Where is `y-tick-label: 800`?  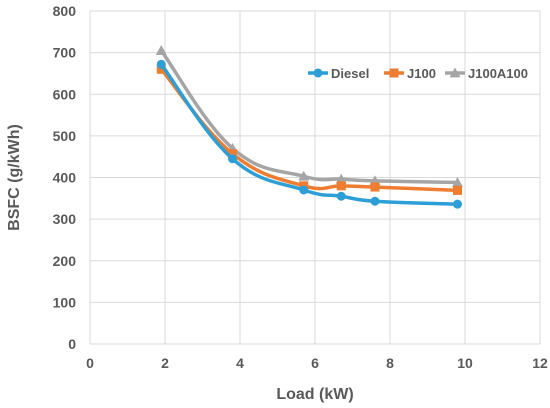 y-tick-label: 800 is located at coordinates (65, 11).